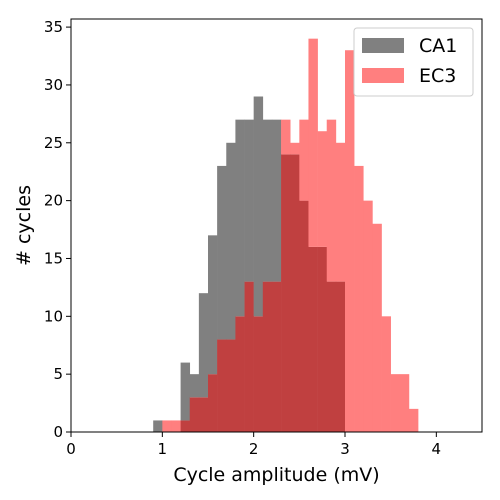 The height and width of the screenshot is (500, 500). What do you see at coordinates (340, 356) in the screenshot?
I see `bar-overlap-2.9` at bounding box center [340, 356].